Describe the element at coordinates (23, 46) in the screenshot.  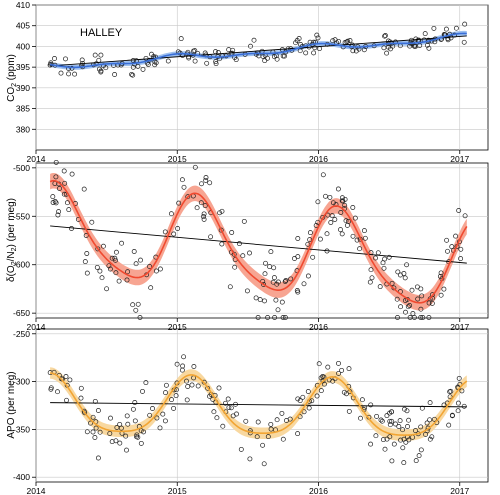
I see `y-tick-label: 400` at that location.